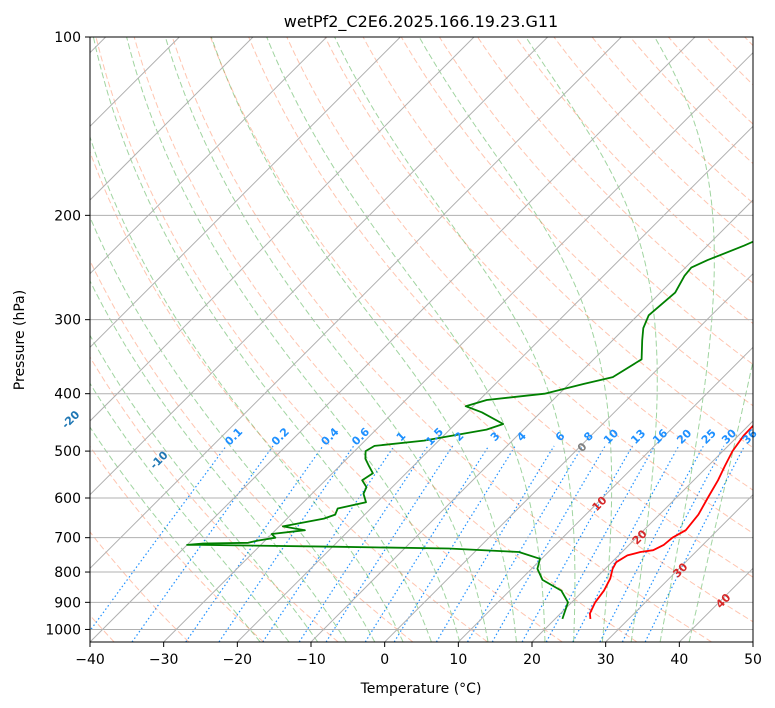 This screenshot has height=708, width=775. I want to click on x-tick-label: −20, so click(238, 660).